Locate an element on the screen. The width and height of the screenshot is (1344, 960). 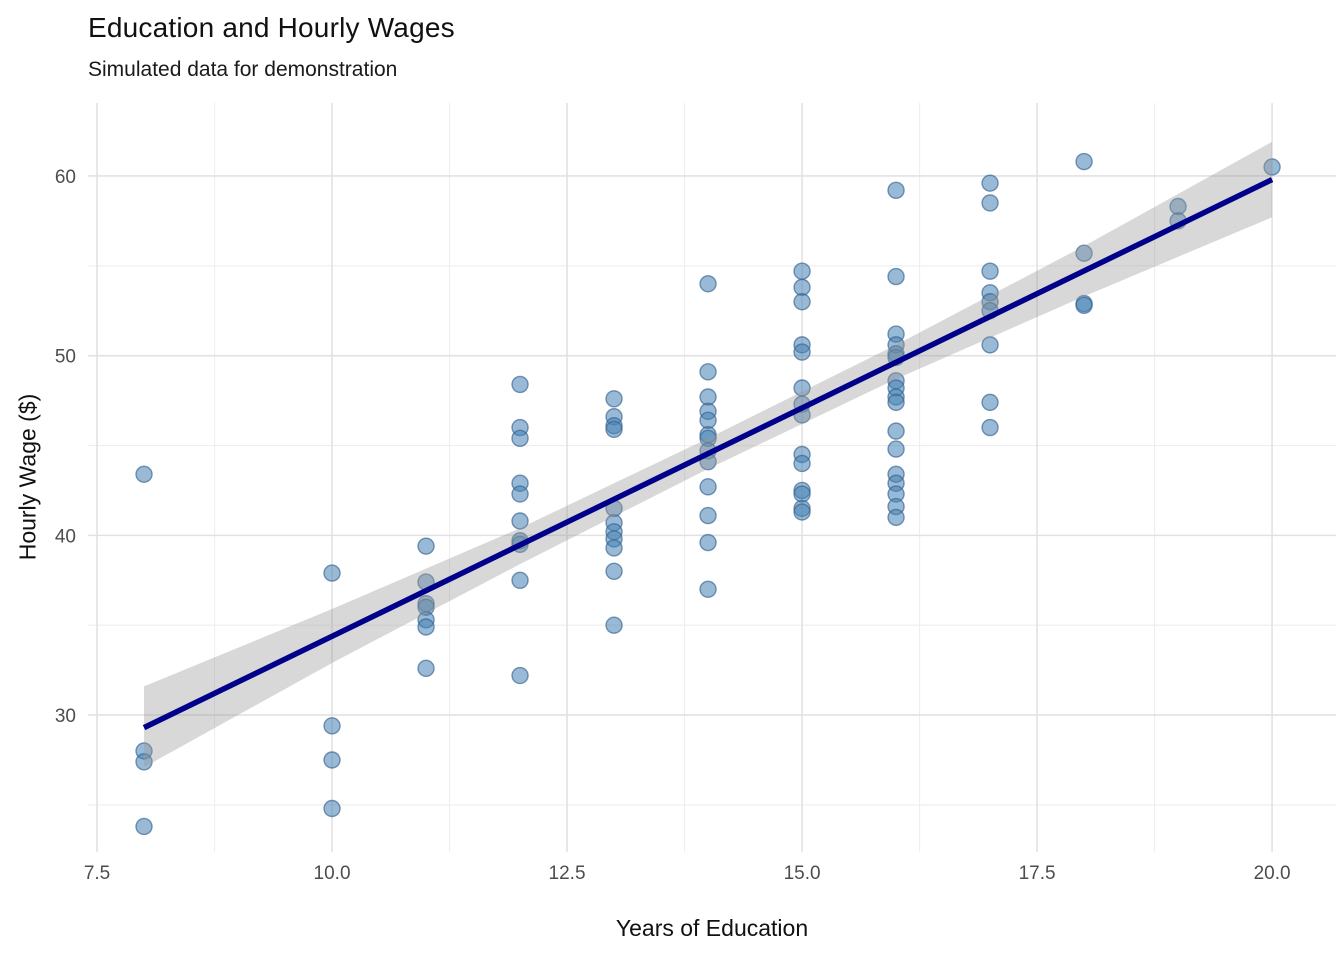
x-tick-label: 17.5 is located at coordinates (1037, 873).